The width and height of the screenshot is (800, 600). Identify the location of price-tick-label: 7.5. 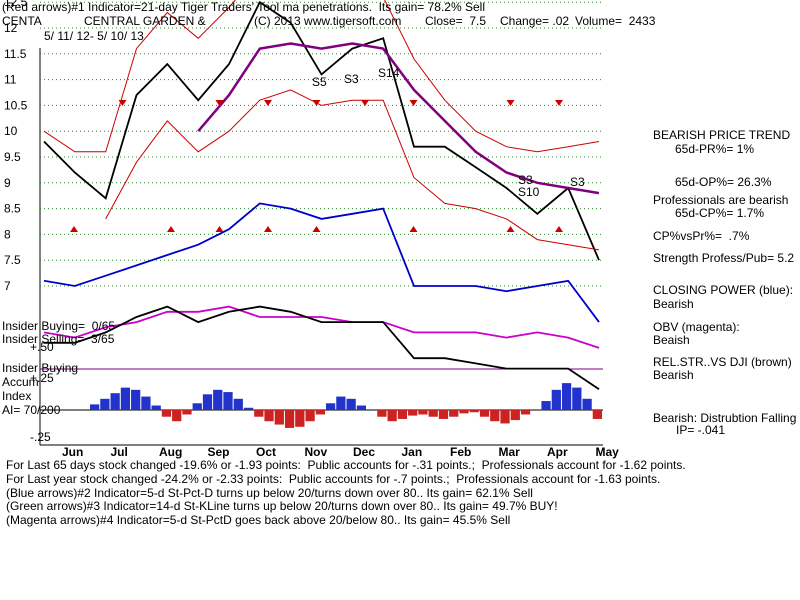
(12, 260).